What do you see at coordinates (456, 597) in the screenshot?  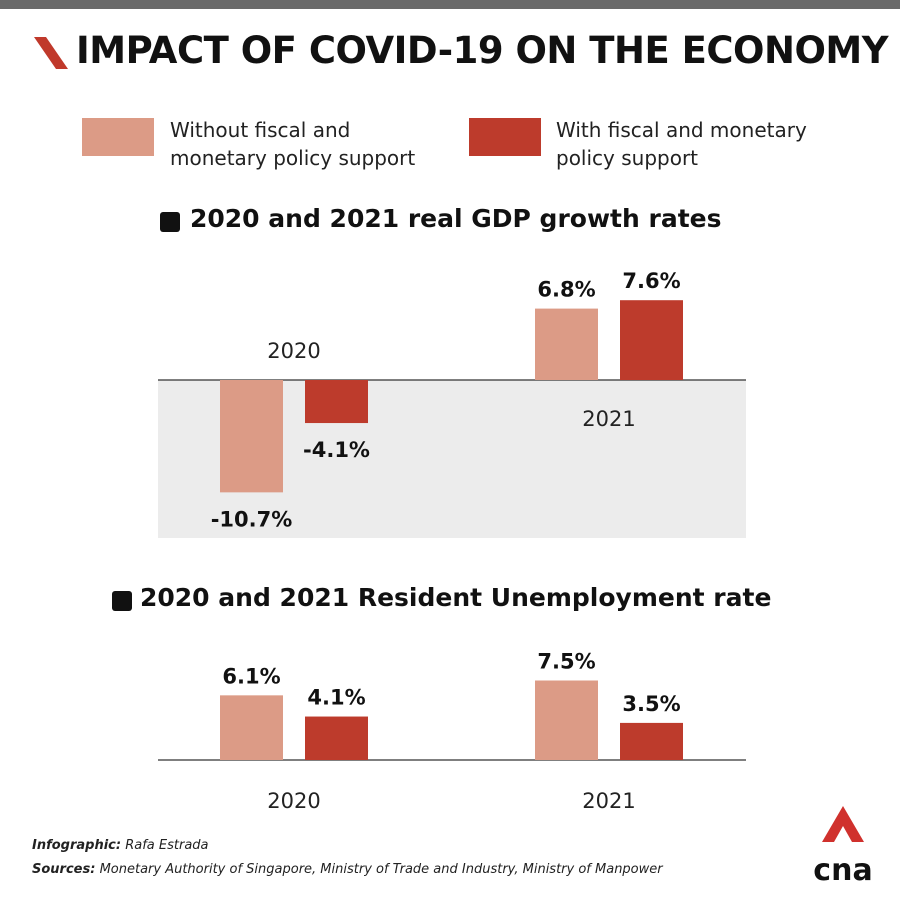 I see `unemployment-chart-title: 2020 and 2021 Resident Unemployment rate` at bounding box center [456, 597].